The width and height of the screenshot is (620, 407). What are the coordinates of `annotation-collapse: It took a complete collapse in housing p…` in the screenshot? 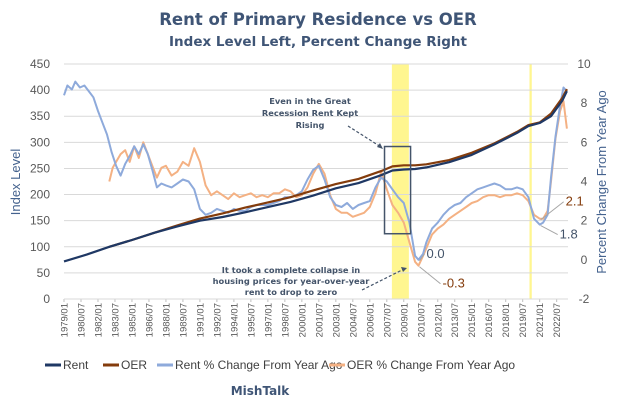 It's located at (310, 281).